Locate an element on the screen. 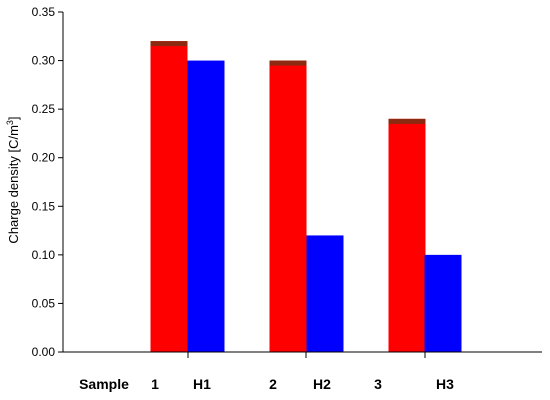 The image size is (550, 400). category-label: H1 is located at coordinates (202, 384).